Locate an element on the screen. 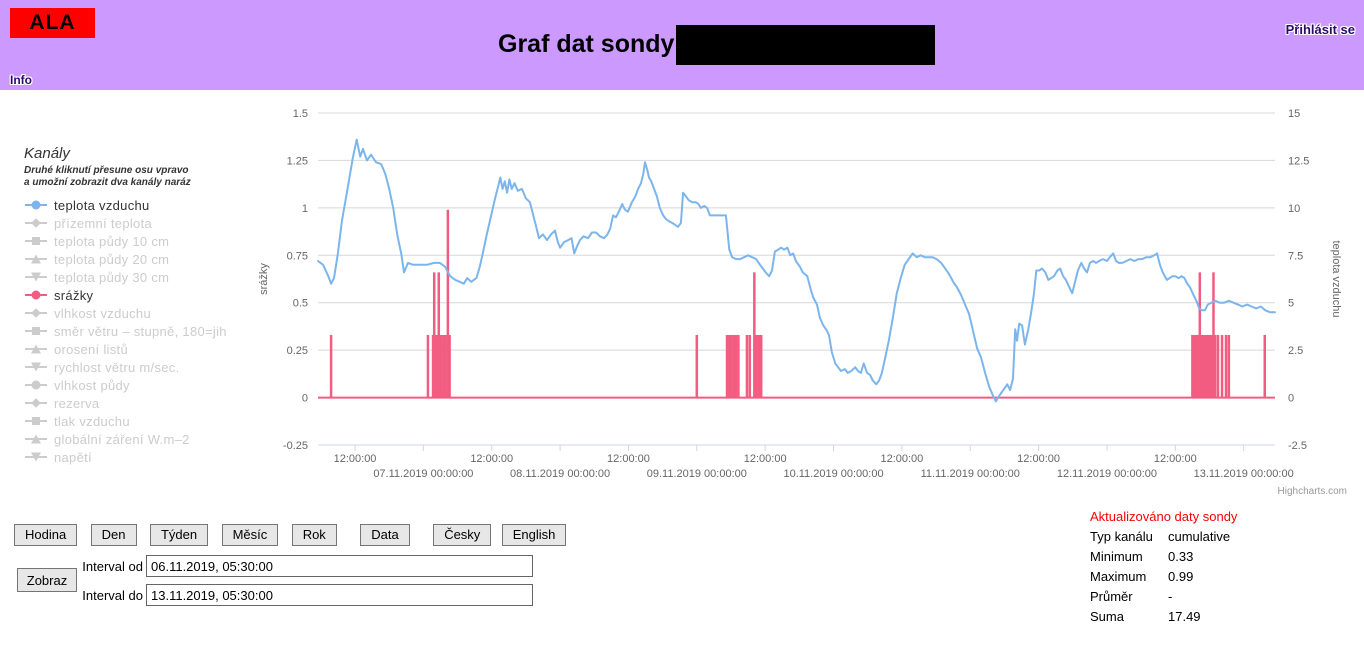 This screenshot has height=646, width=1364. stat-row: Typ kanálu cumulative is located at coordinates (1160, 536).